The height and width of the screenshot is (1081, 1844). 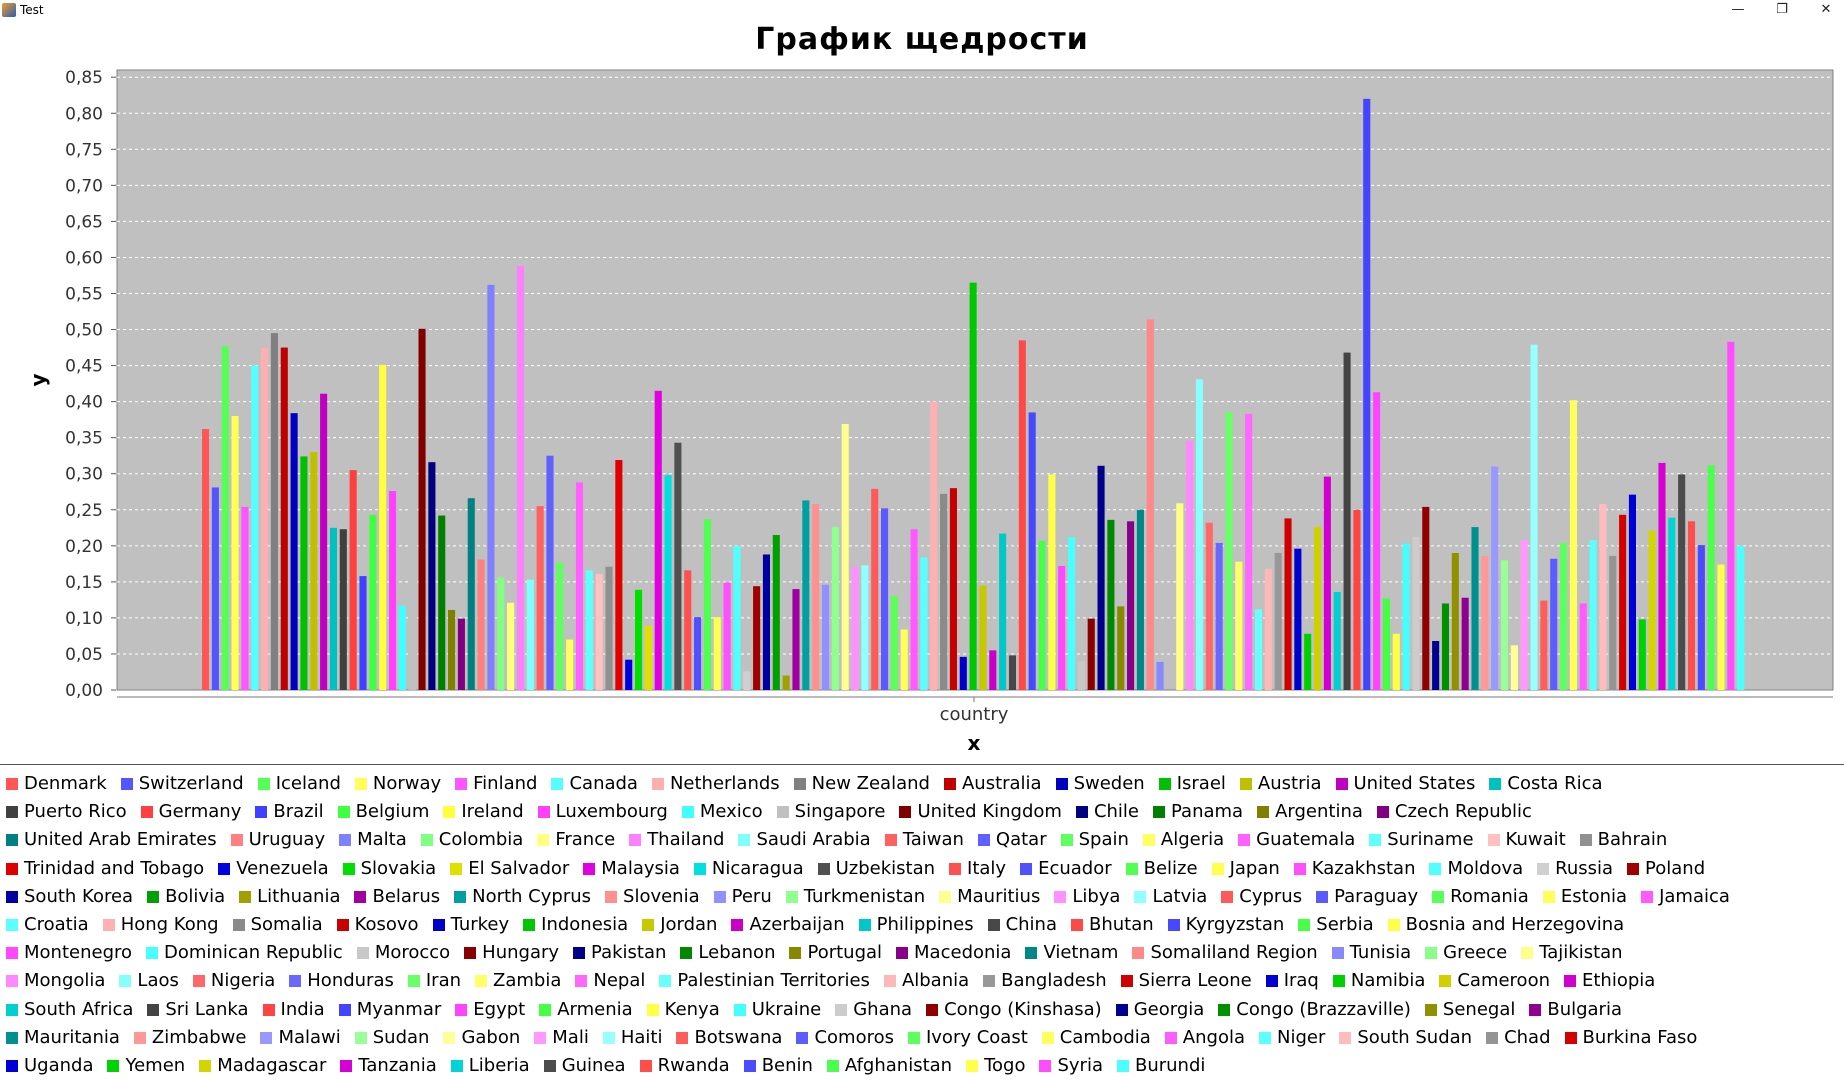 I want to click on restore-icon: ❐, so click(x=1782, y=9).